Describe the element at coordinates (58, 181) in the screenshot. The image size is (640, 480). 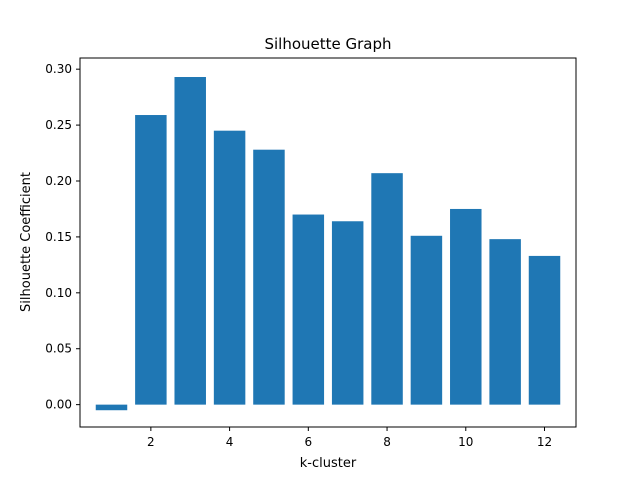
I see `y-tick-label: 0.20` at that location.